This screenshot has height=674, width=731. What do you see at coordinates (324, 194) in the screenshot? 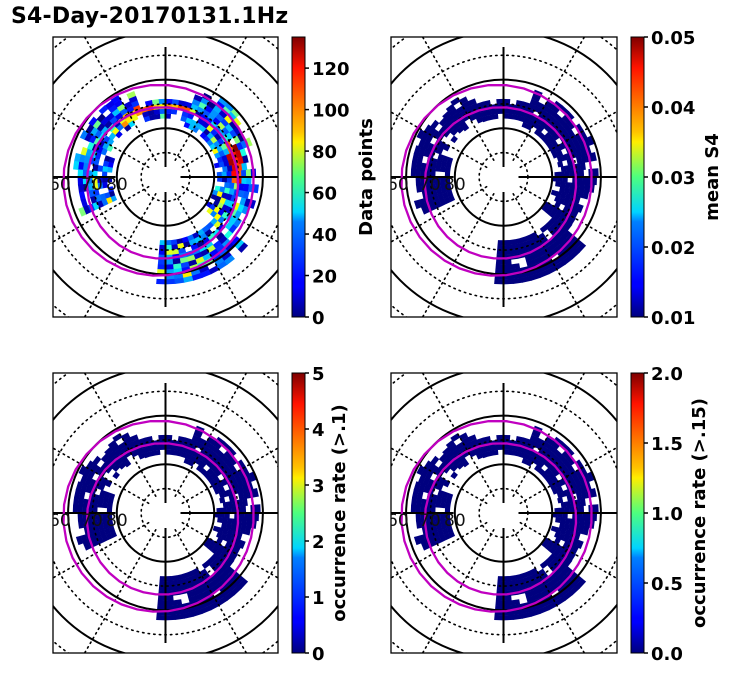
I see `colorbar-tick-label: 60` at bounding box center [324, 194].